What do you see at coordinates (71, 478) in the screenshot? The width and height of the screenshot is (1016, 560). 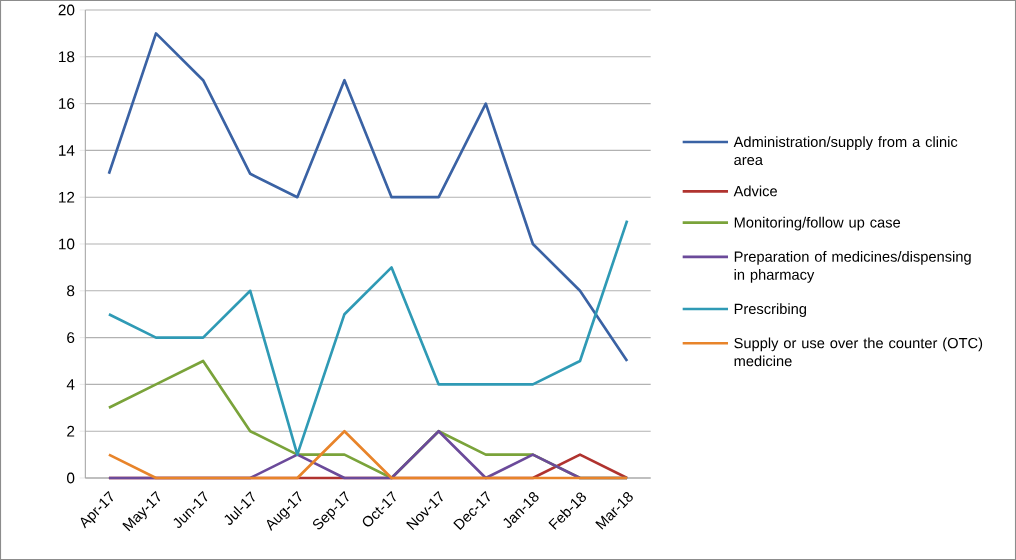 I see `y-tick-label: 0` at bounding box center [71, 478].